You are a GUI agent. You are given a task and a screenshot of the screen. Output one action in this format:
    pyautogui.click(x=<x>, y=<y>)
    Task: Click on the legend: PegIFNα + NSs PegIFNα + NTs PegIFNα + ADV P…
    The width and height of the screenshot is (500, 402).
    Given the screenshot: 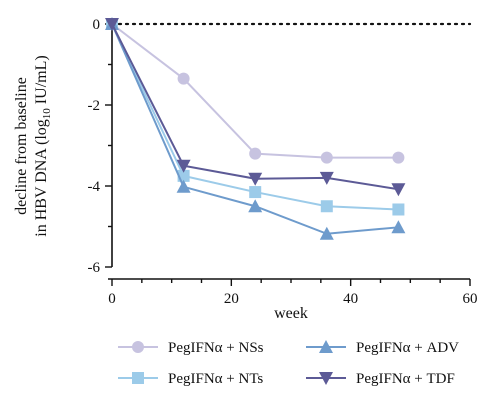 What is the action you would take?
    pyautogui.click(x=288, y=363)
    